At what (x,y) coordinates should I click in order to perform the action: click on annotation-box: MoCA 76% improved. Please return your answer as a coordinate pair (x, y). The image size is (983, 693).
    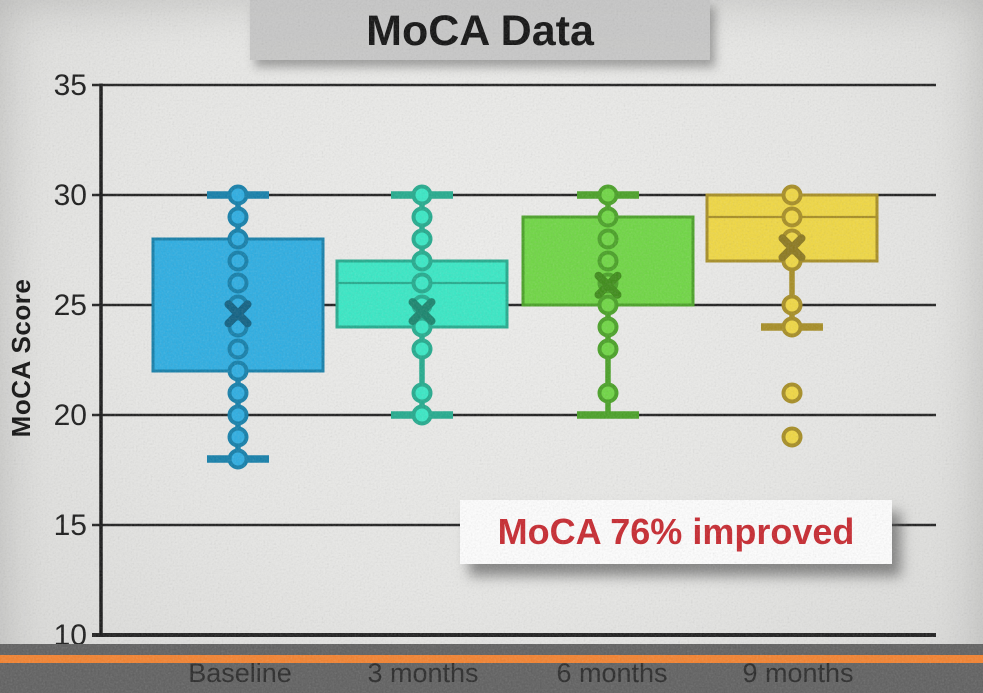
    Looking at the image, I should click on (676, 532).